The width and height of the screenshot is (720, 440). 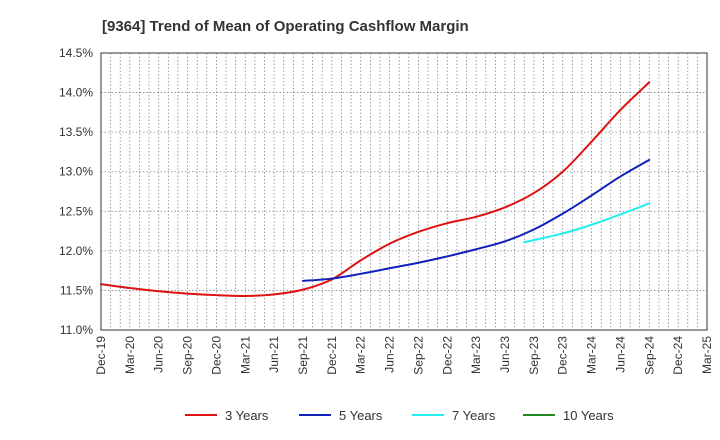 What do you see at coordinates (707, 355) in the screenshot?
I see `x-tick-label: Mar-25` at bounding box center [707, 355].